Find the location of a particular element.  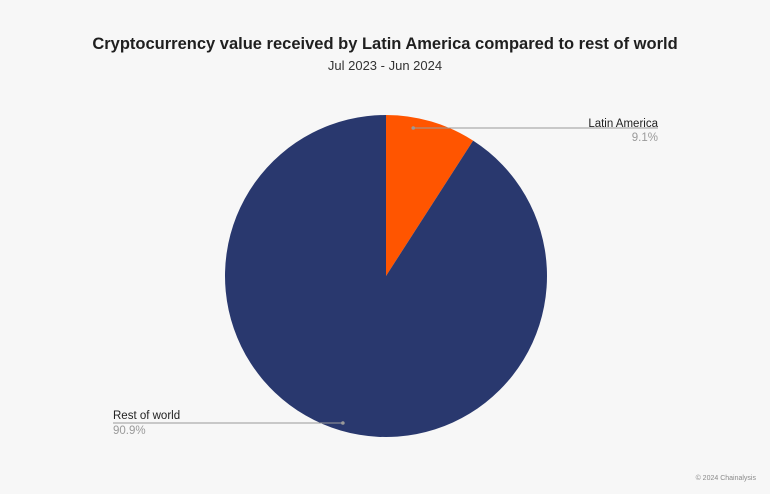

copyright-credit: © 2024 Chainalysis is located at coordinates (725, 478).